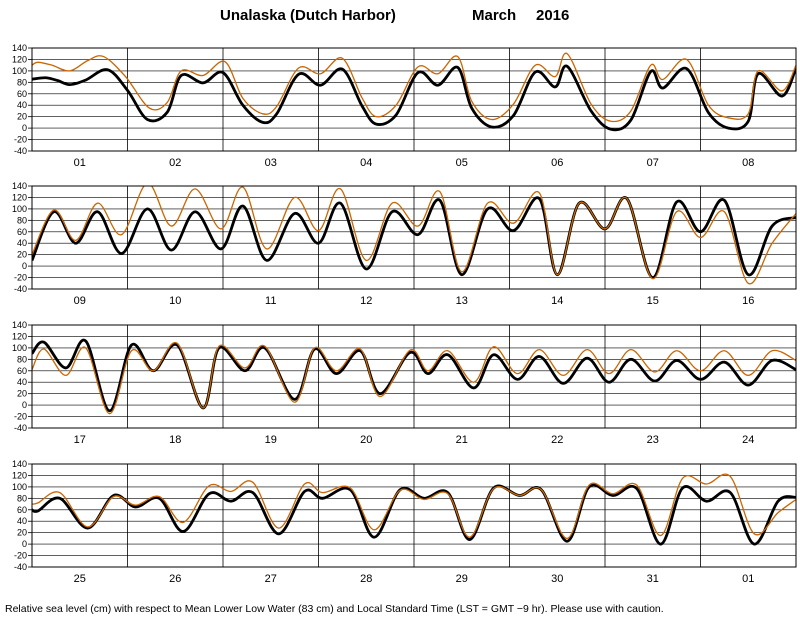  What do you see at coordinates (366, 301) in the screenshot?
I see `day-label: 12` at bounding box center [366, 301].